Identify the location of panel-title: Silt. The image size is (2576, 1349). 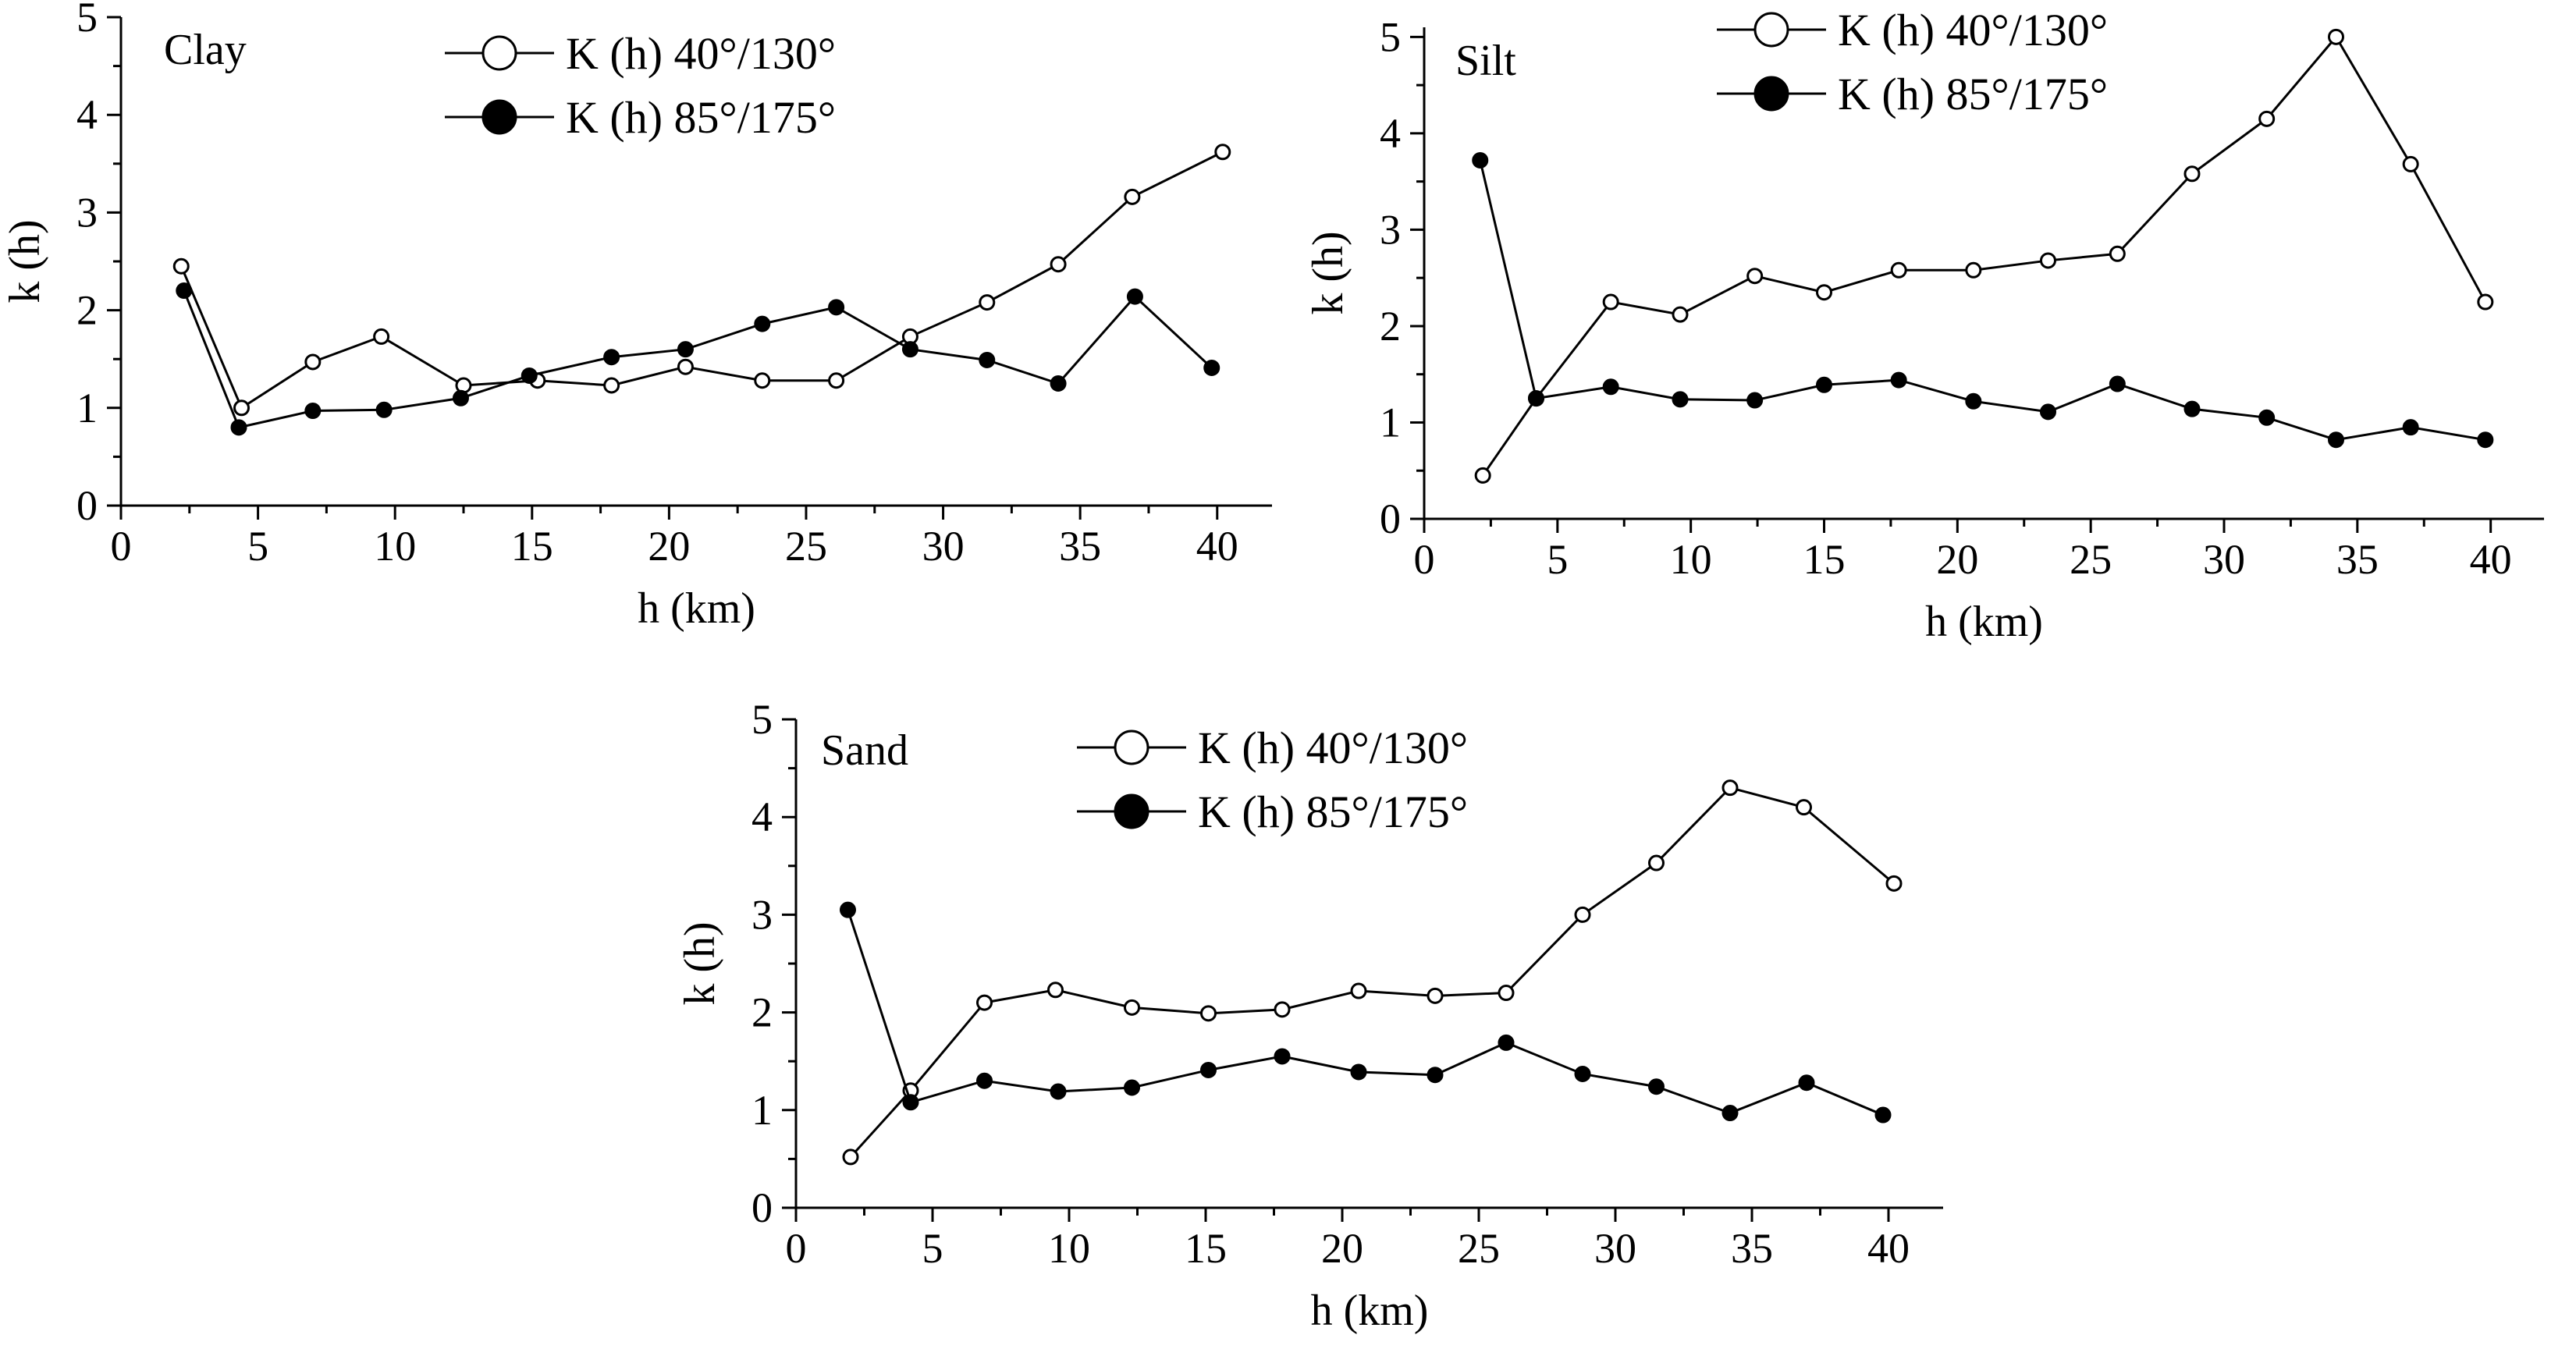
(1485, 61).